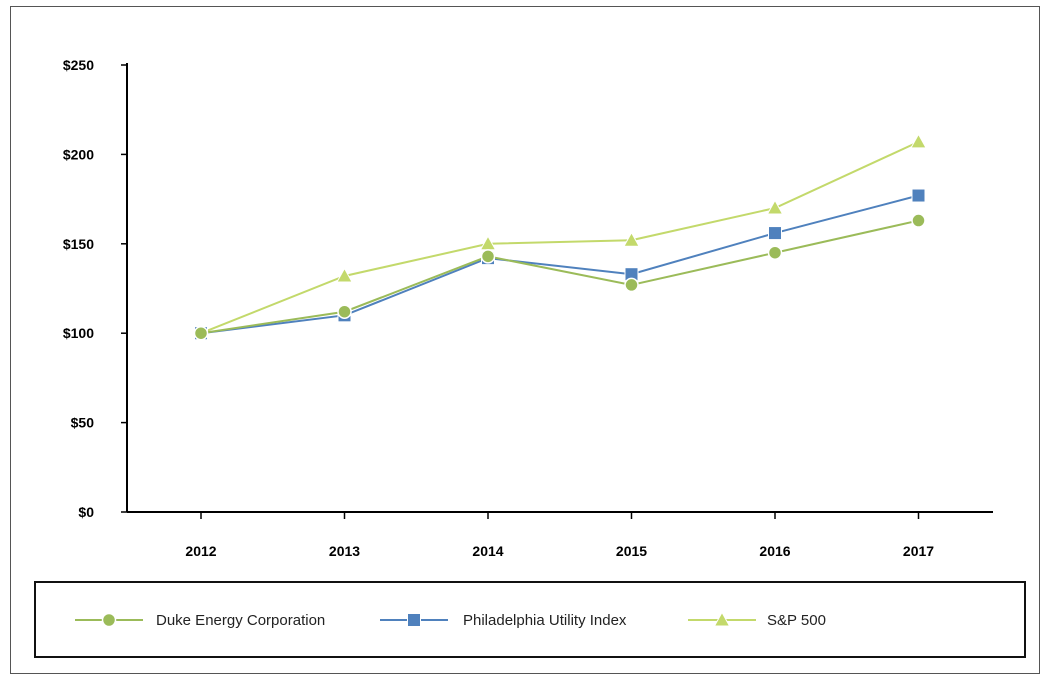 The height and width of the screenshot is (679, 1043). Describe the element at coordinates (78, 333) in the screenshot. I see `y-tick-label: $100` at that location.